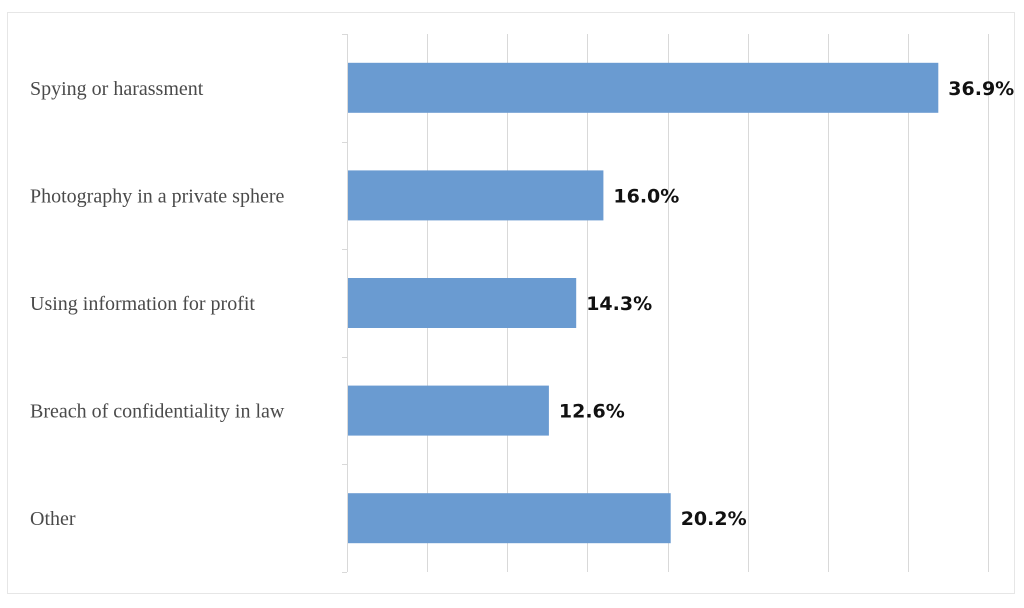 This screenshot has height=608, width=1024. What do you see at coordinates (53, 519) in the screenshot?
I see `category-label: Other` at bounding box center [53, 519].